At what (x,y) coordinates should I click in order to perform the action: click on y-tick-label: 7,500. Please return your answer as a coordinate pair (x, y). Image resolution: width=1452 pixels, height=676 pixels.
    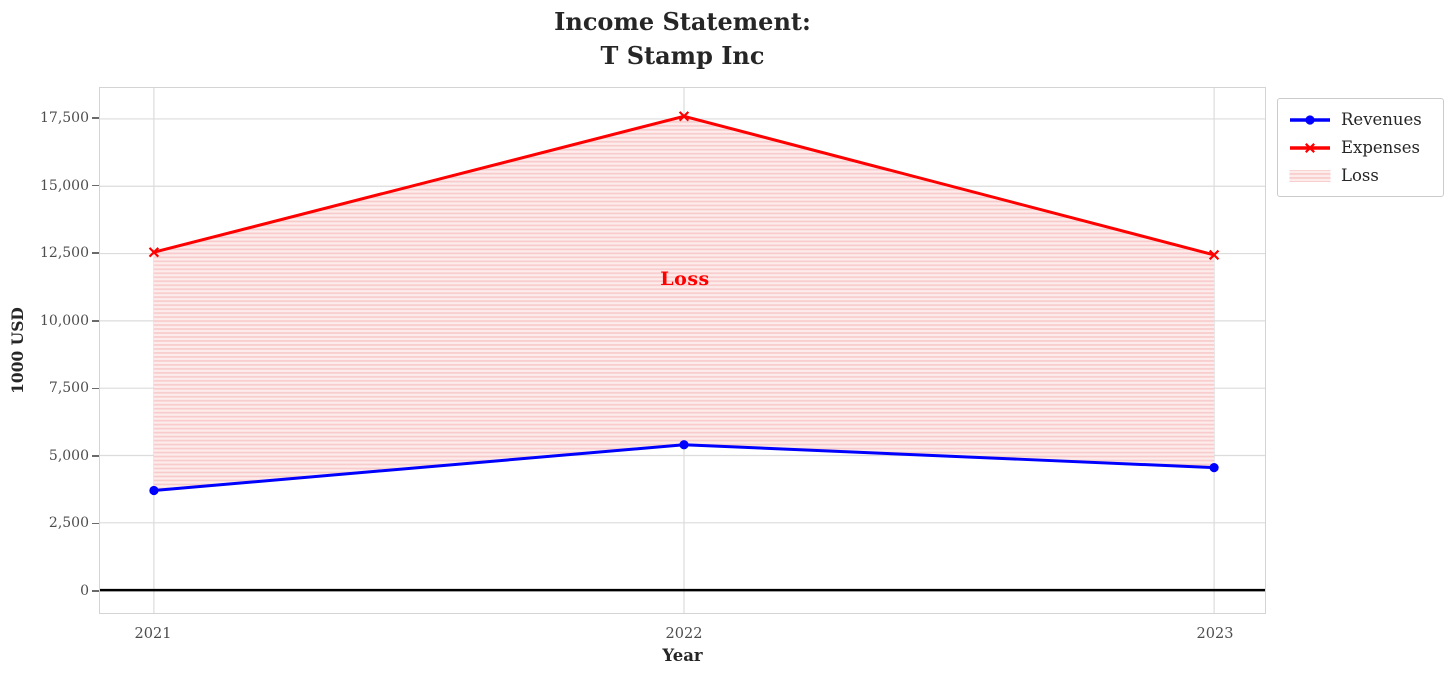
    Looking at the image, I should click on (68, 388).